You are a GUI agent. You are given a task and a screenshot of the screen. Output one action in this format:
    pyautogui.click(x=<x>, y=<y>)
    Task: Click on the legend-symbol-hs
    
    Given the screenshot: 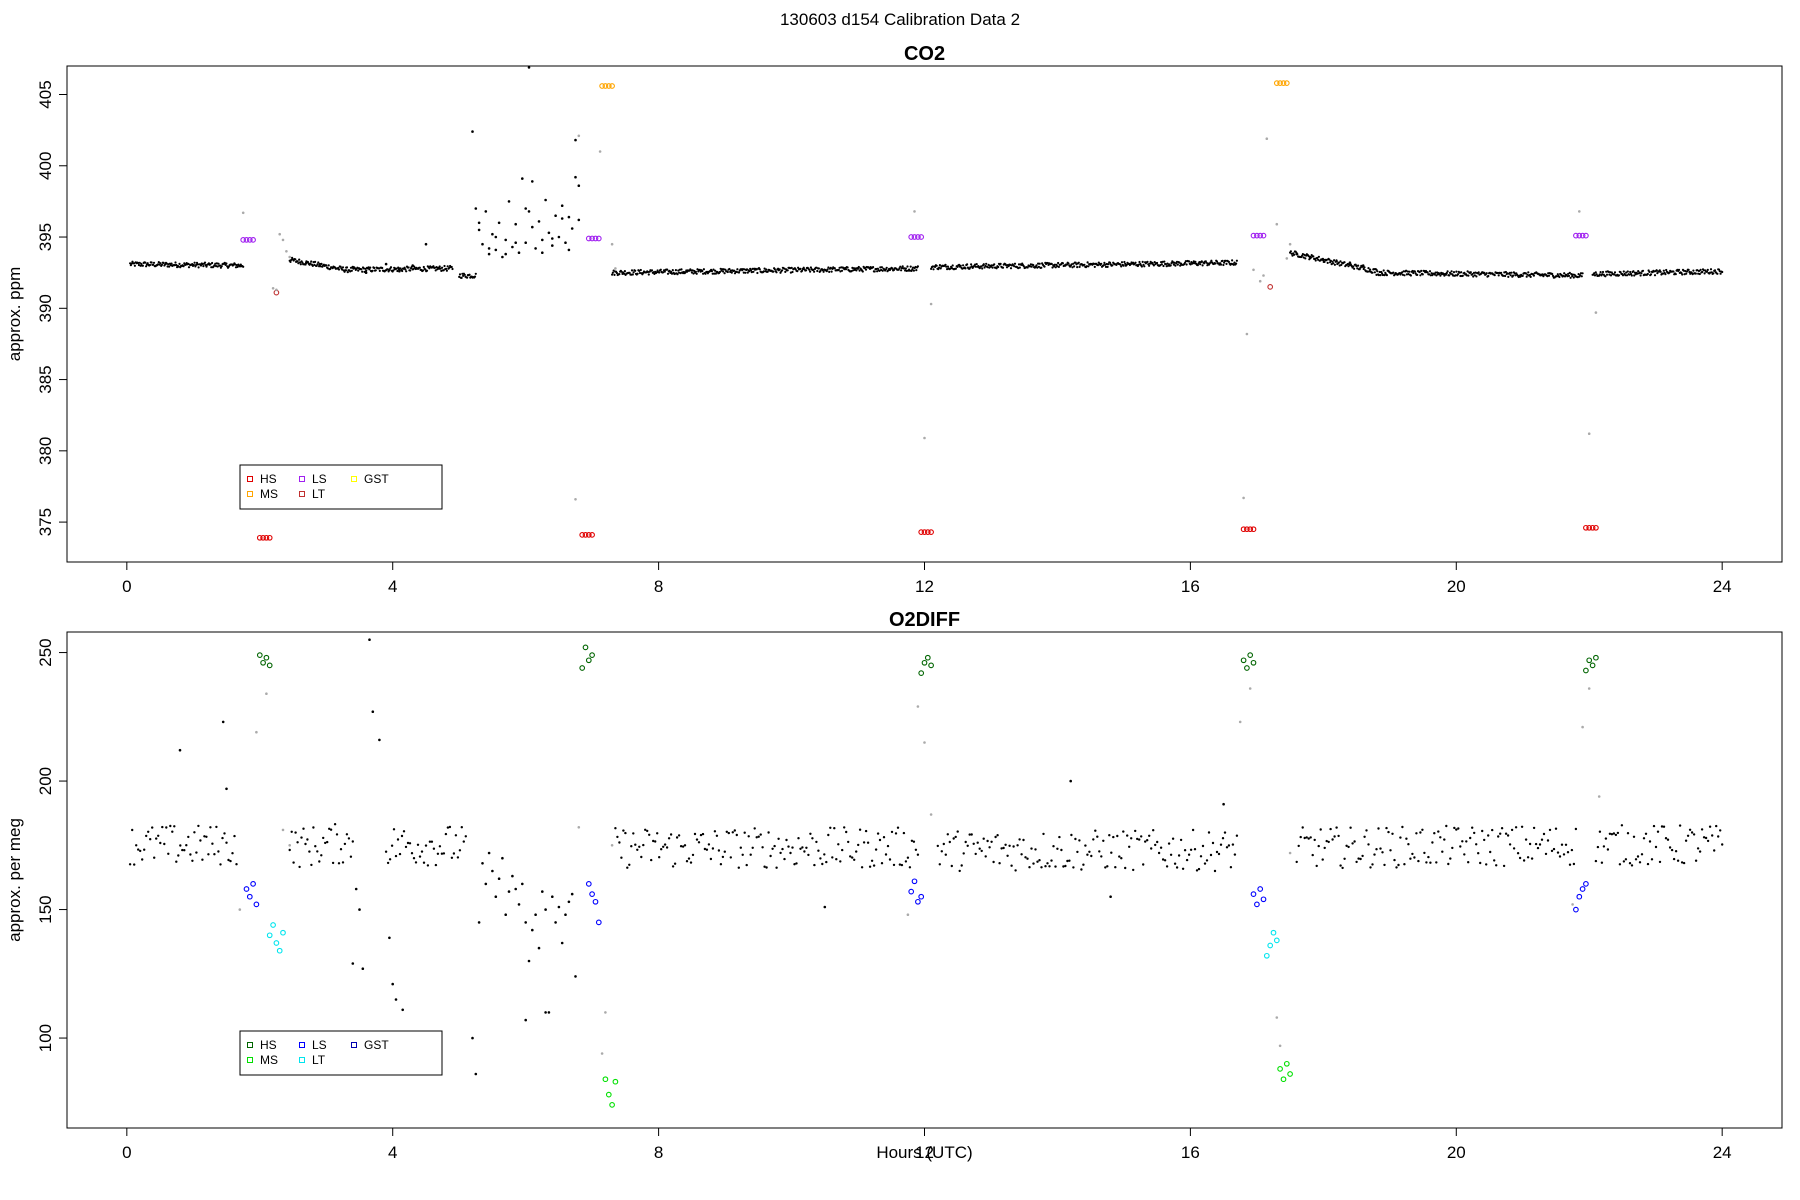 What is the action you would take?
    pyautogui.click(x=250, y=479)
    